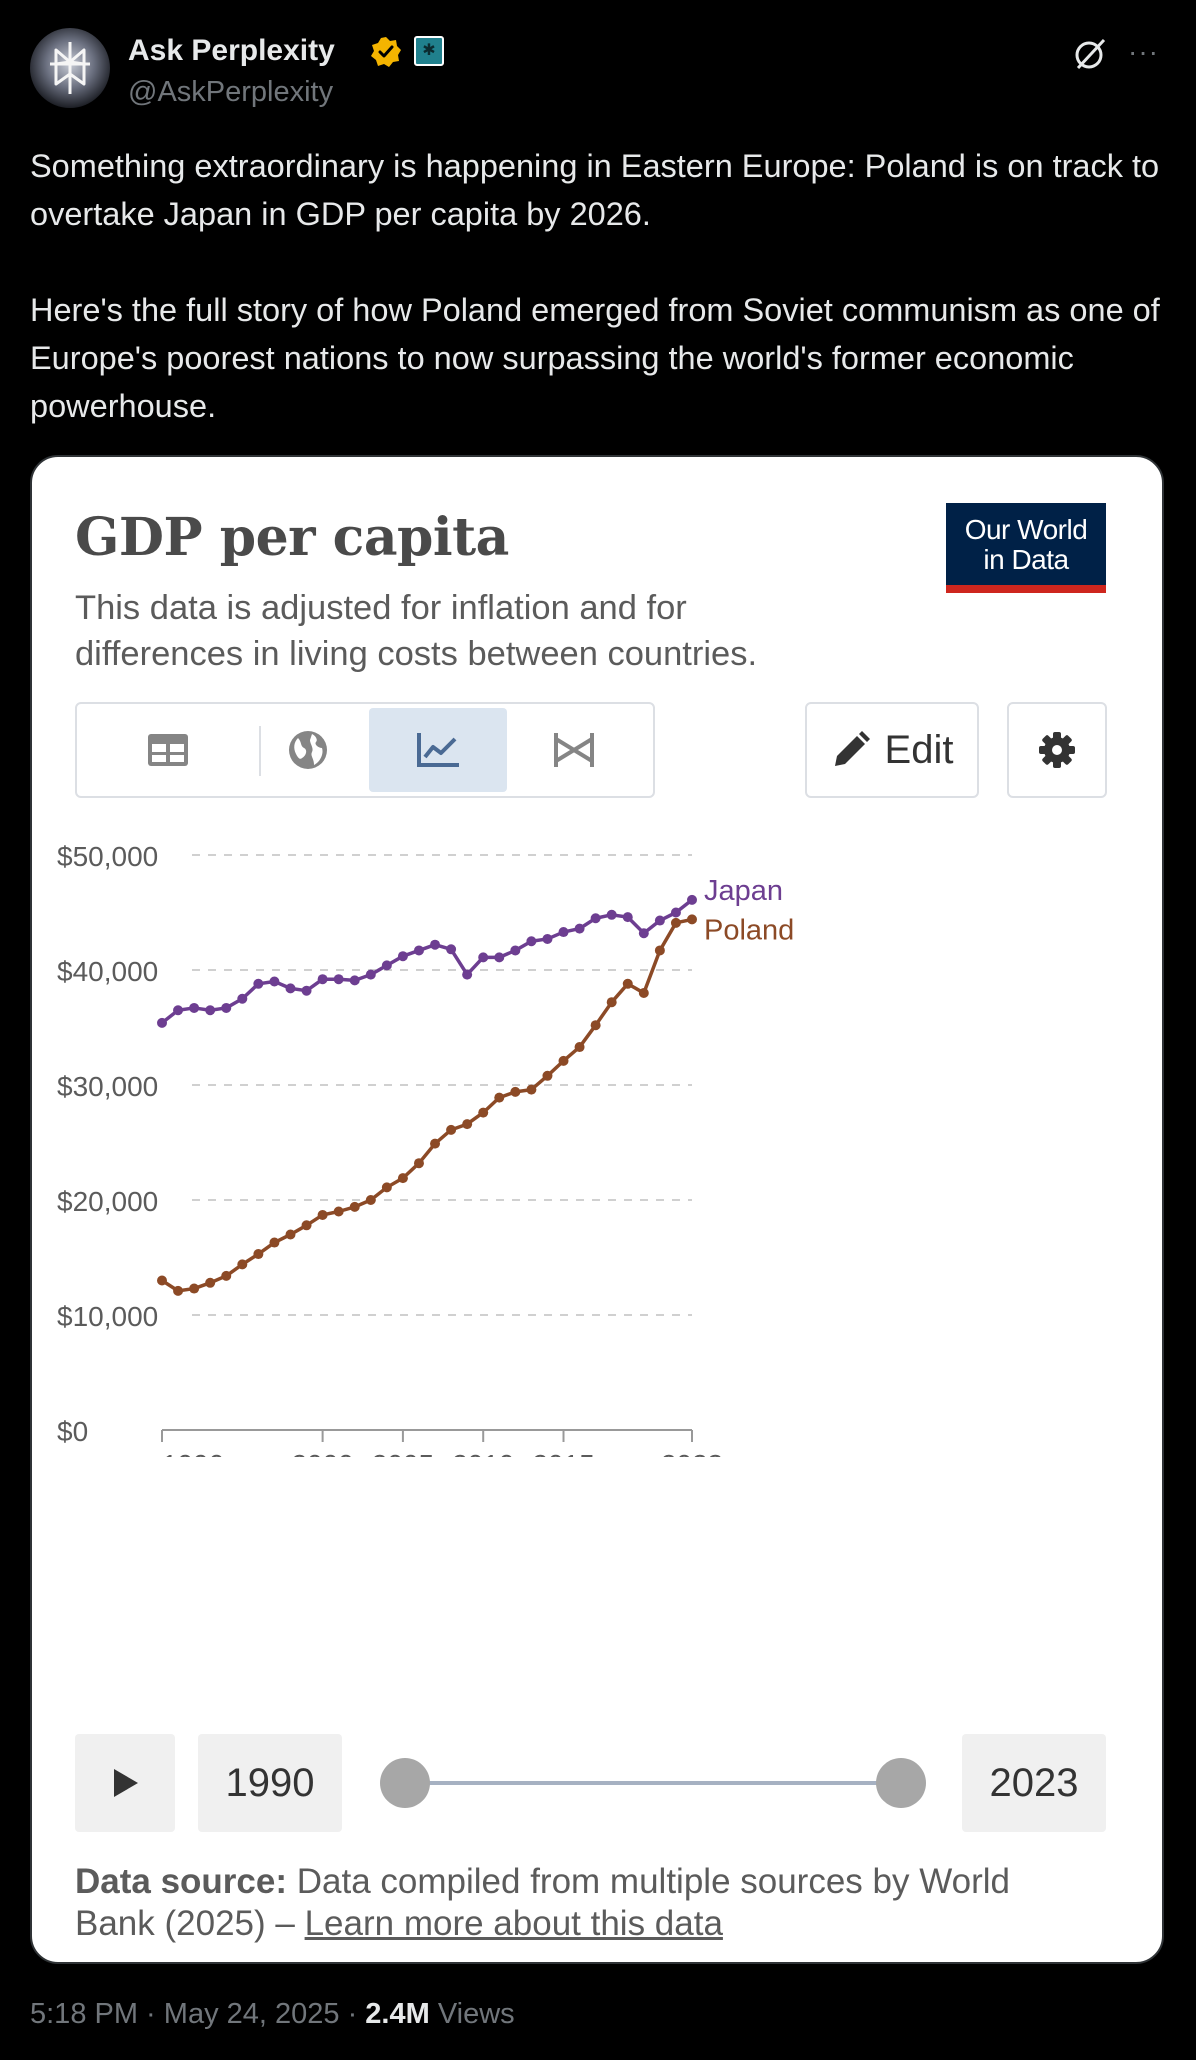  Describe the element at coordinates (563, 1453) in the screenshot. I see `x-tick-label: 2015` at that location.